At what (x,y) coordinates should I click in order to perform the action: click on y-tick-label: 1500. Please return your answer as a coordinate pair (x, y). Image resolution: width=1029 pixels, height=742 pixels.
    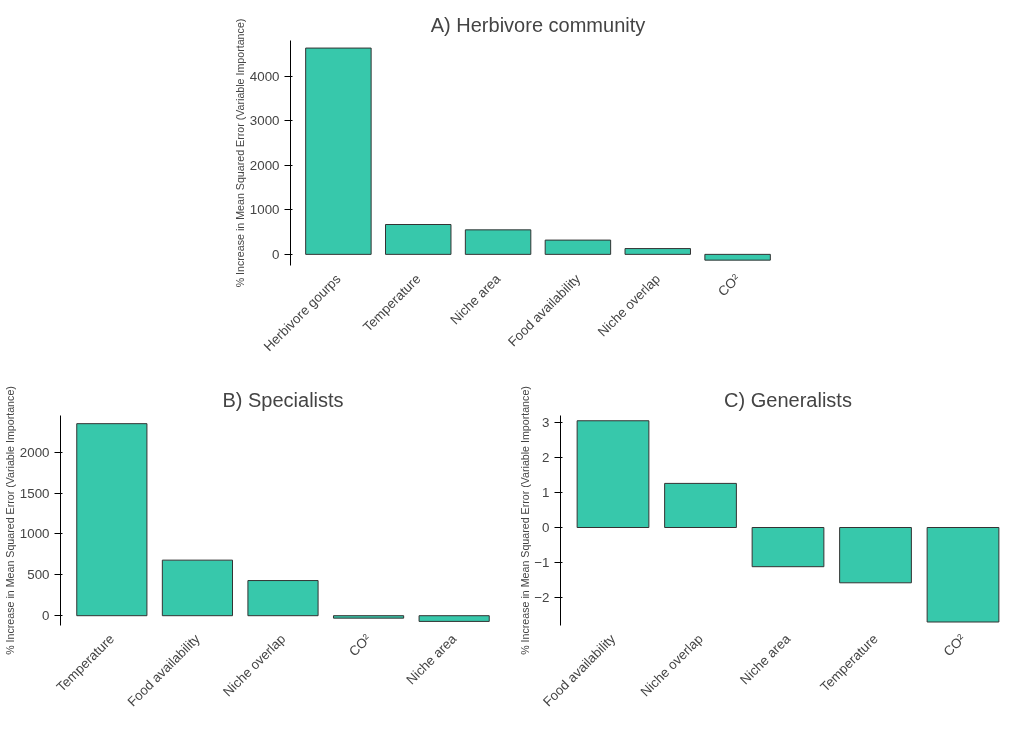
    Looking at the image, I should click on (34, 493).